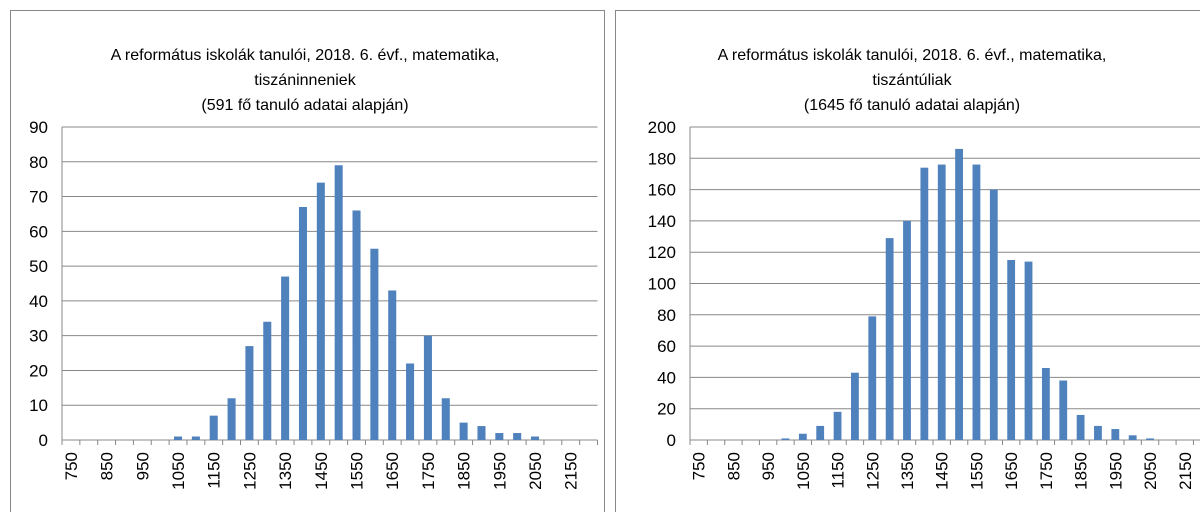 The width and height of the screenshot is (1200, 512). I want to click on chart-title: tiszántúliak, so click(912, 80).